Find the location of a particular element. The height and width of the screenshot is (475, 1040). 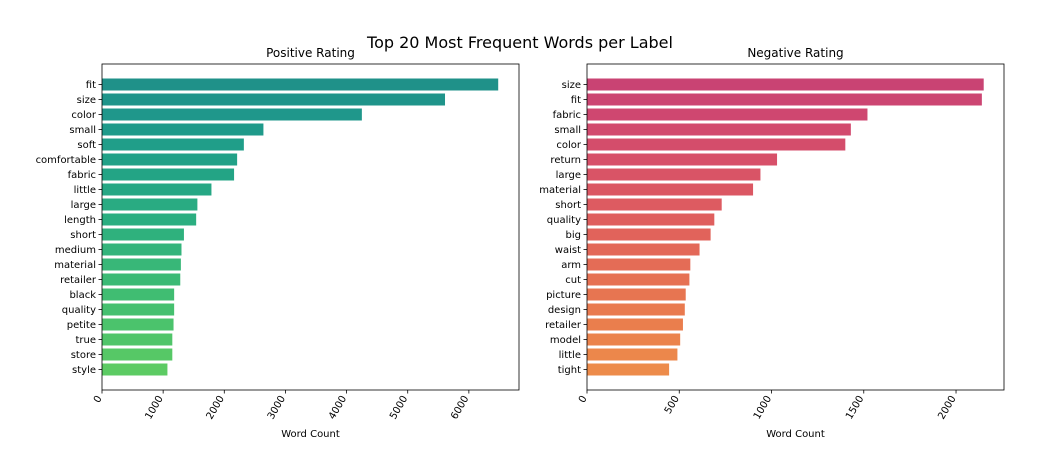

positive-rating-category-label: fabric is located at coordinates (82, 175).